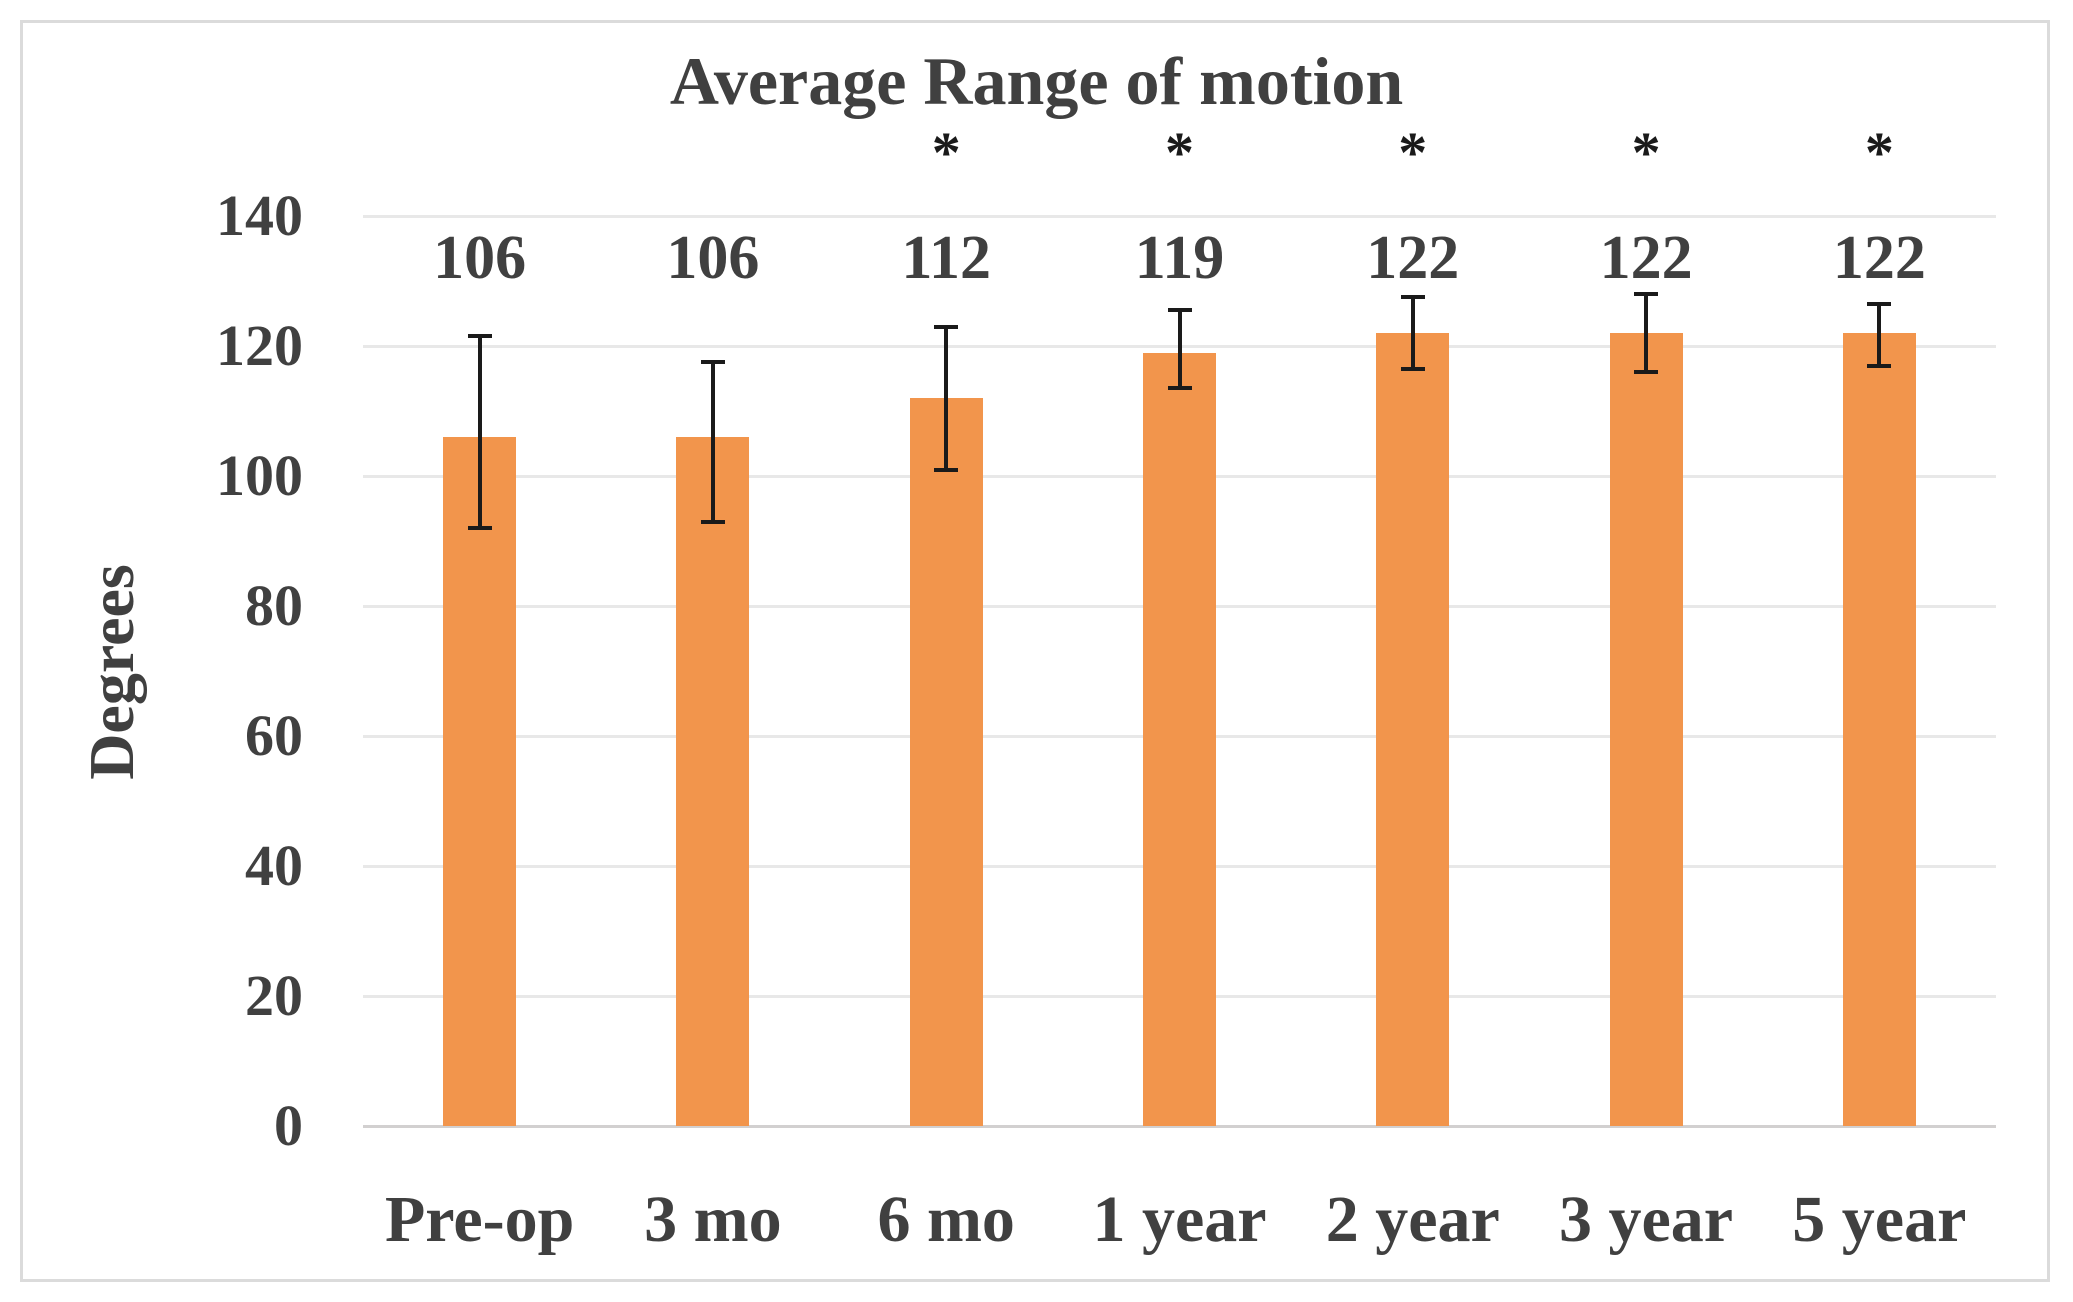 The height and width of the screenshot is (1302, 2073). Describe the element at coordinates (1879, 729) in the screenshot. I see `bar-5-year` at that location.